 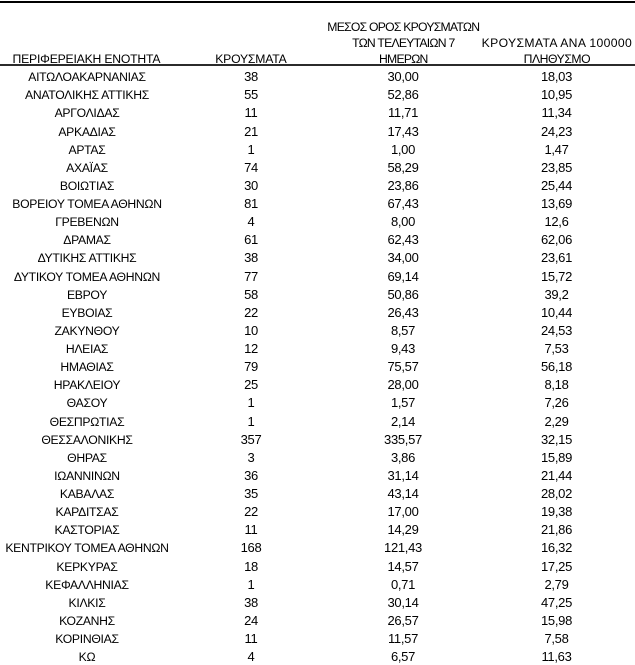 What do you see at coordinates (403, 512) in the screenshot?
I see `avg7-cell: 17,00` at bounding box center [403, 512].